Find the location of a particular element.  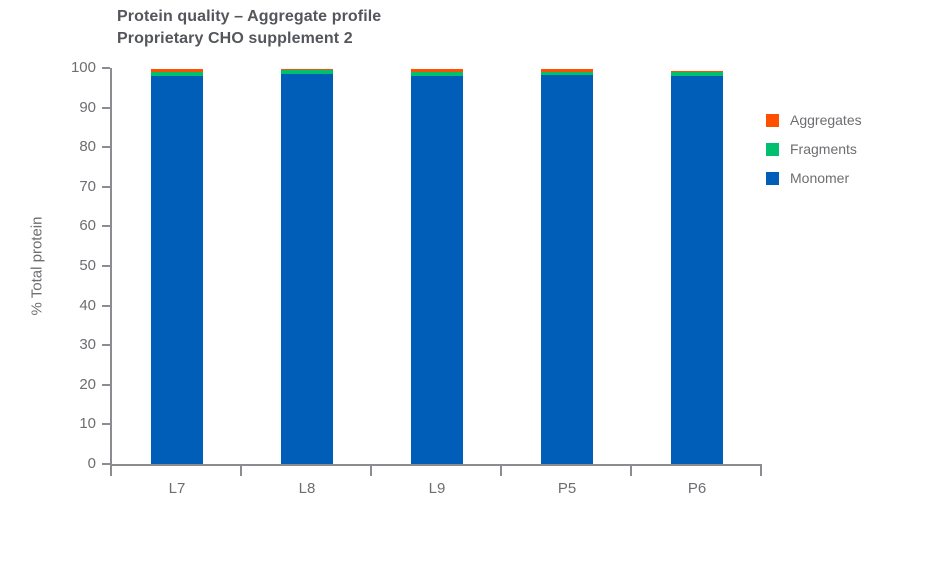

chart-title-line2: Proprietary CHO supplement 2 is located at coordinates (235, 38).